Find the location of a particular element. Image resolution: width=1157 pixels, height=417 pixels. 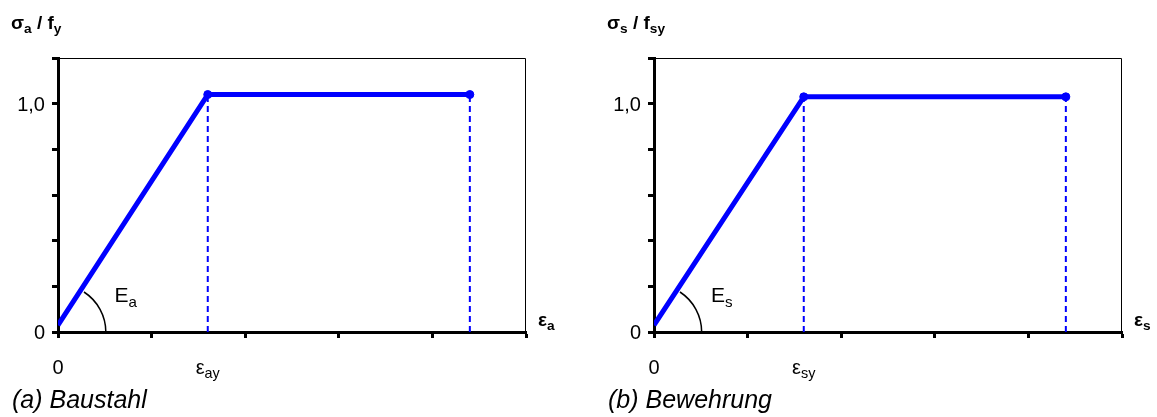

x-tick-label: ε$_{ay}$ is located at coordinates (207, 369).